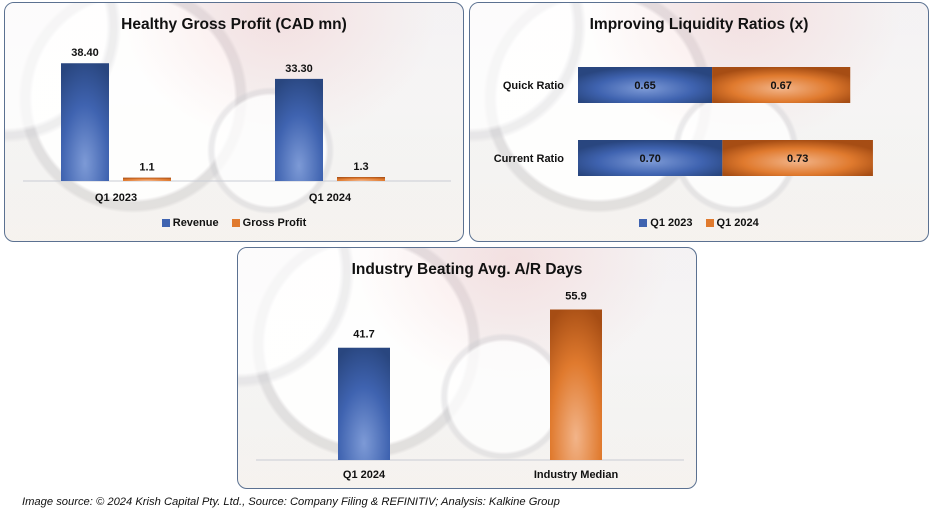 This screenshot has width=931, height=512. I want to click on data-label: 1.1, so click(146, 168).